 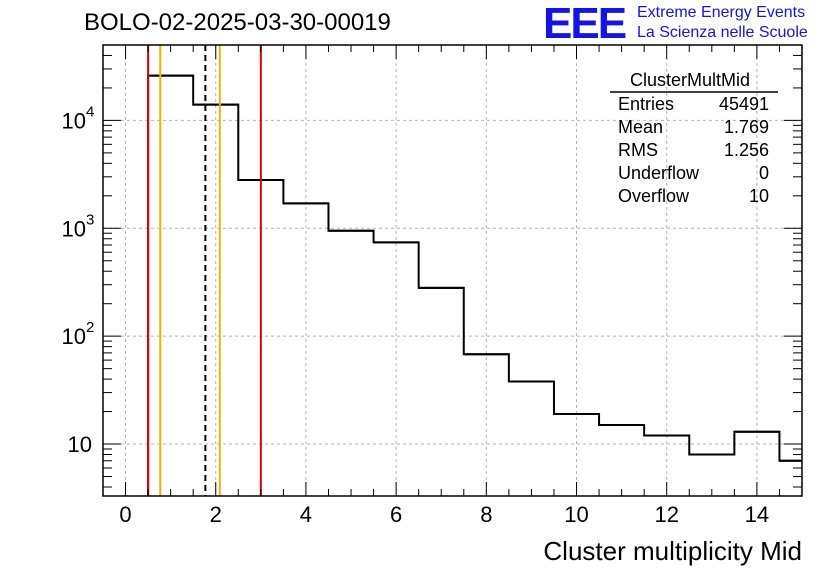 What do you see at coordinates (216, 514) in the screenshot?
I see `x-tick-label: 2` at bounding box center [216, 514].